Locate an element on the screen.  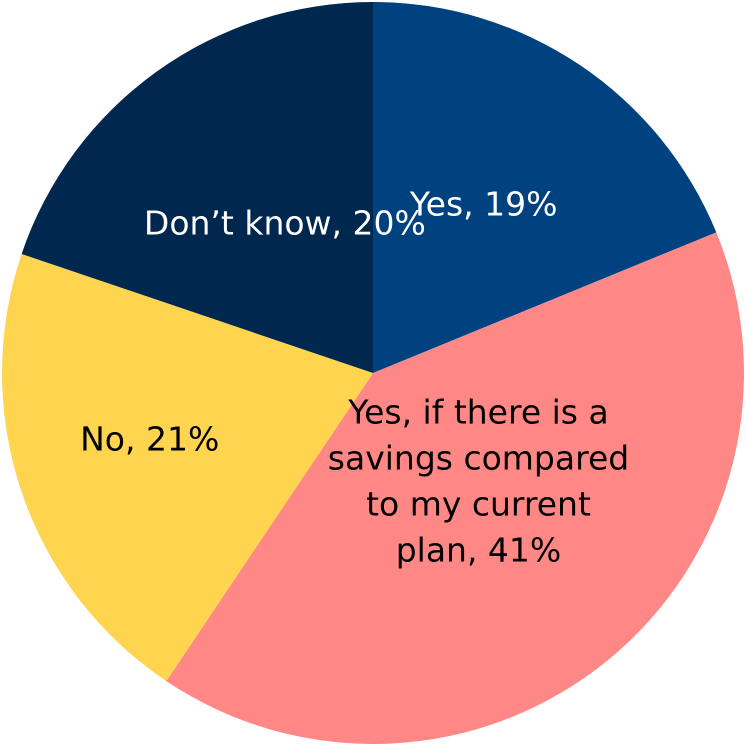
pie-slice-label-line: No, 21% is located at coordinates (149, 438).